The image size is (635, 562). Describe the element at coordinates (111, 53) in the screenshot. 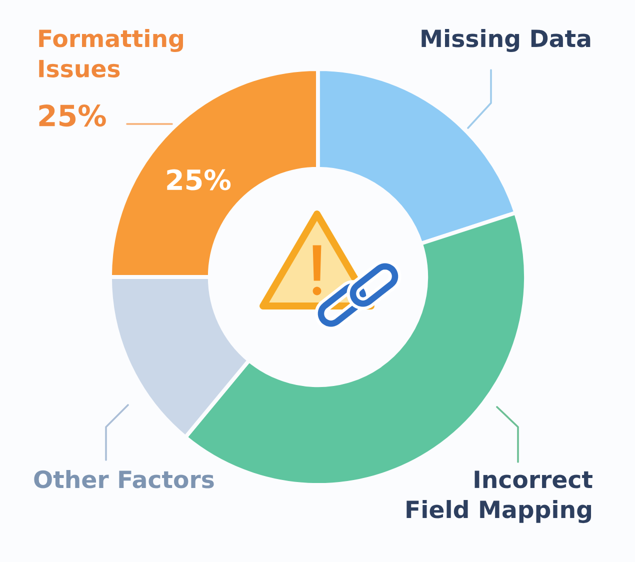

I see `slice-label: Formatting Issues` at that location.